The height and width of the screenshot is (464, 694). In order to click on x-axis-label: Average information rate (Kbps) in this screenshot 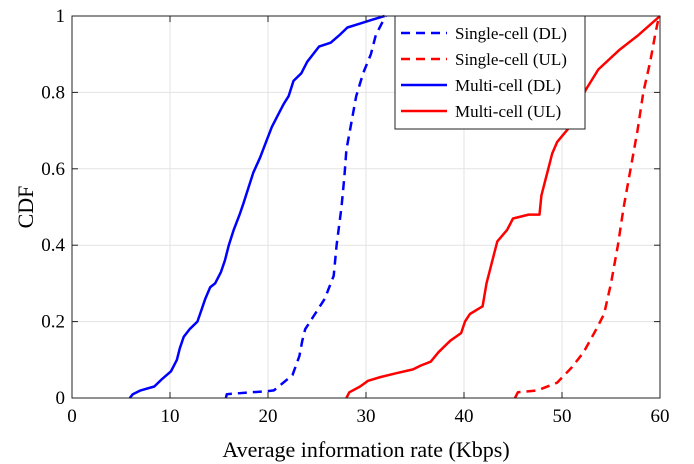, I will do `click(365, 449)`.